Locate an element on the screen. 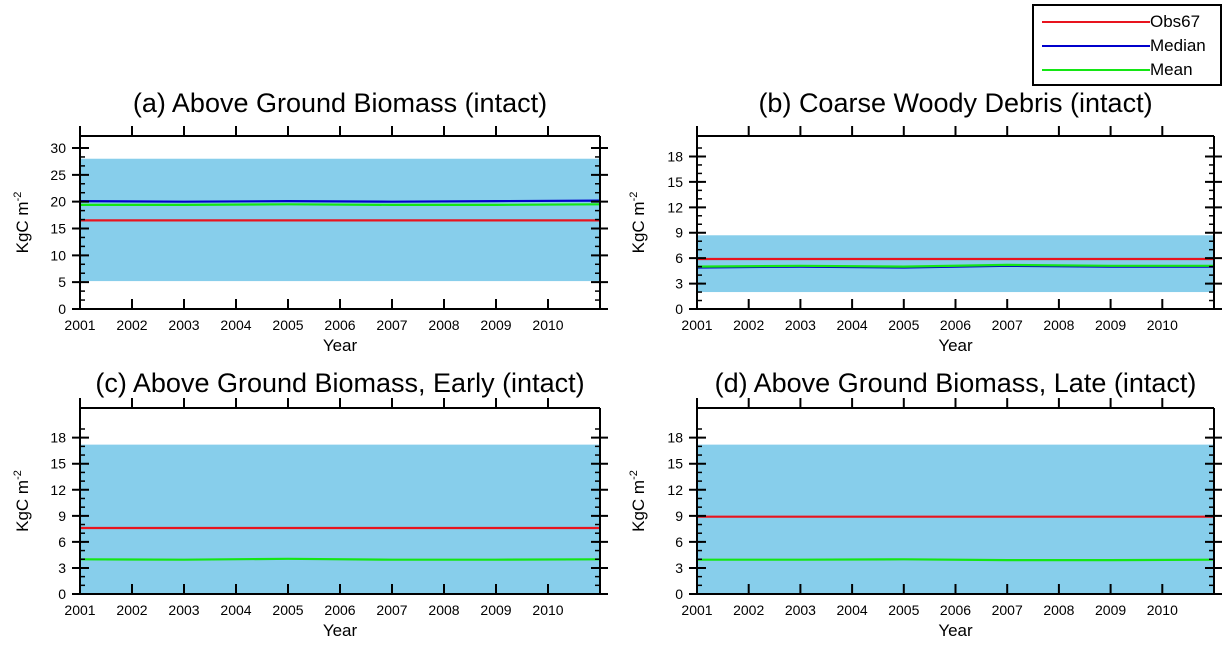  y-tick-label: 5 is located at coordinates (62, 282).